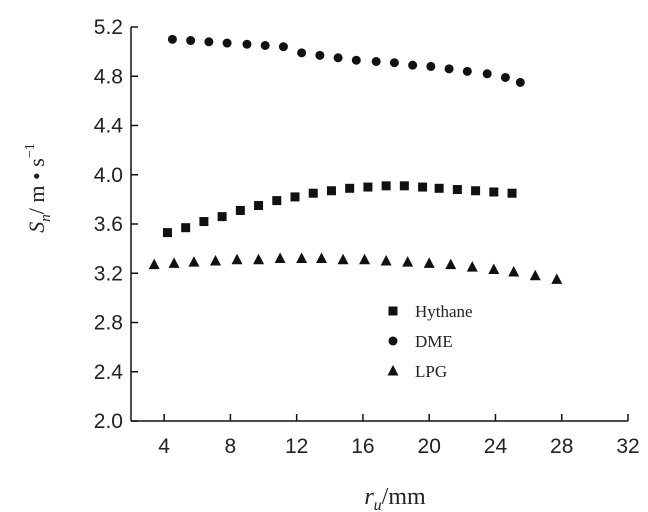  I want to click on y-tick-label-5: 4.0, so click(108, 175).